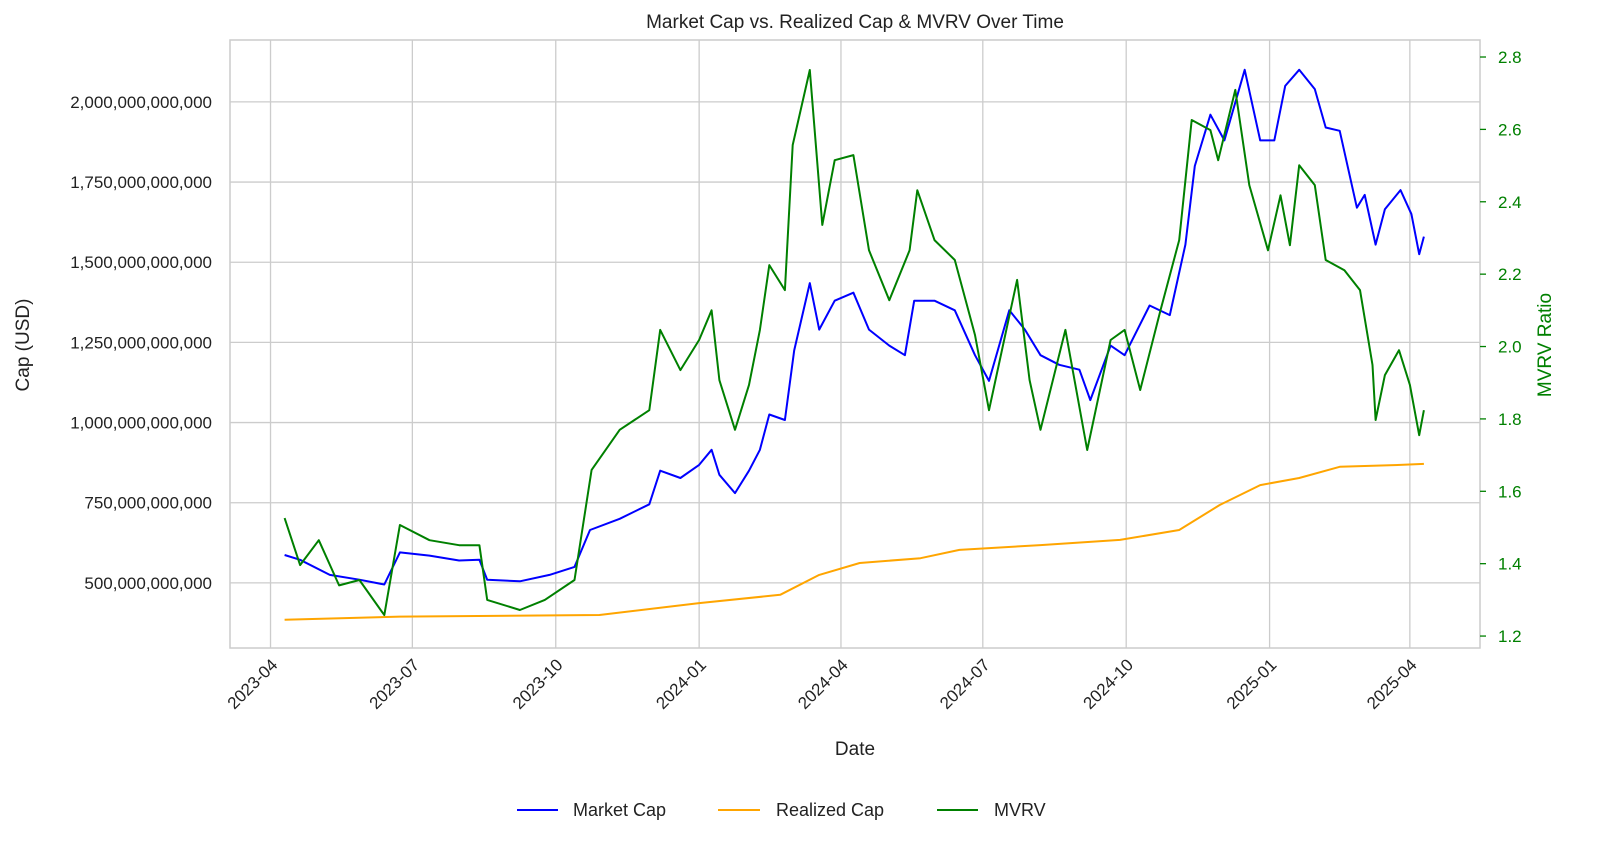  Describe the element at coordinates (538, 684) in the screenshot. I see `x-tick-label: 2023-10` at that location.